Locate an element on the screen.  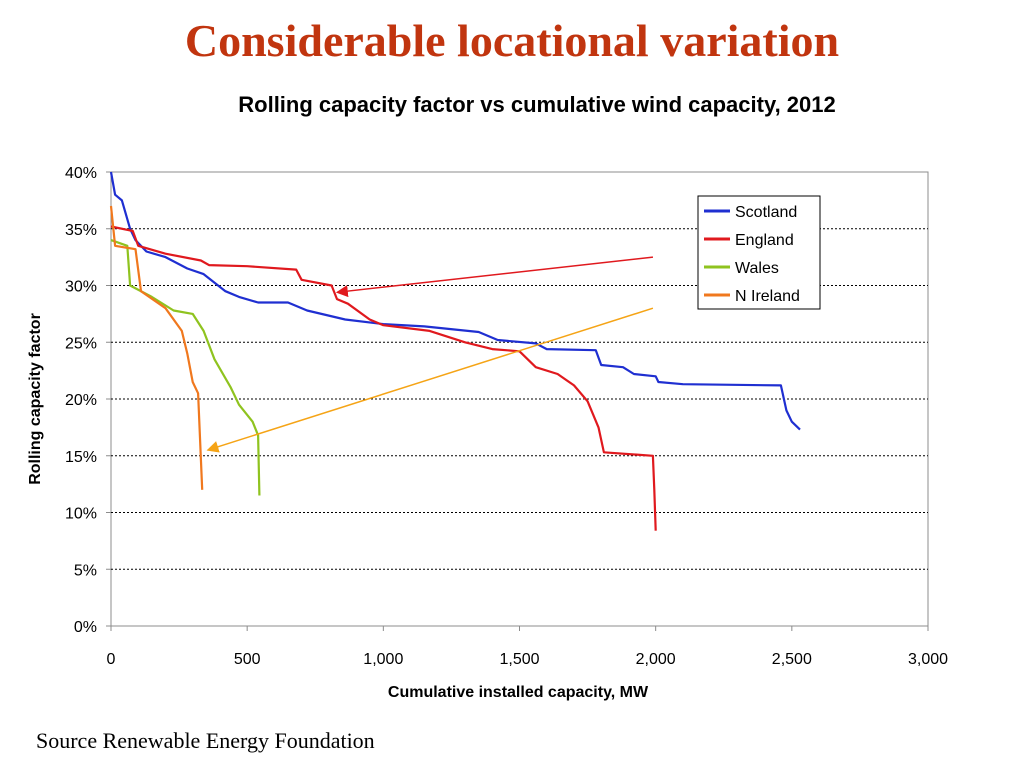
y-tick-label: 5% is located at coordinates (85, 570).